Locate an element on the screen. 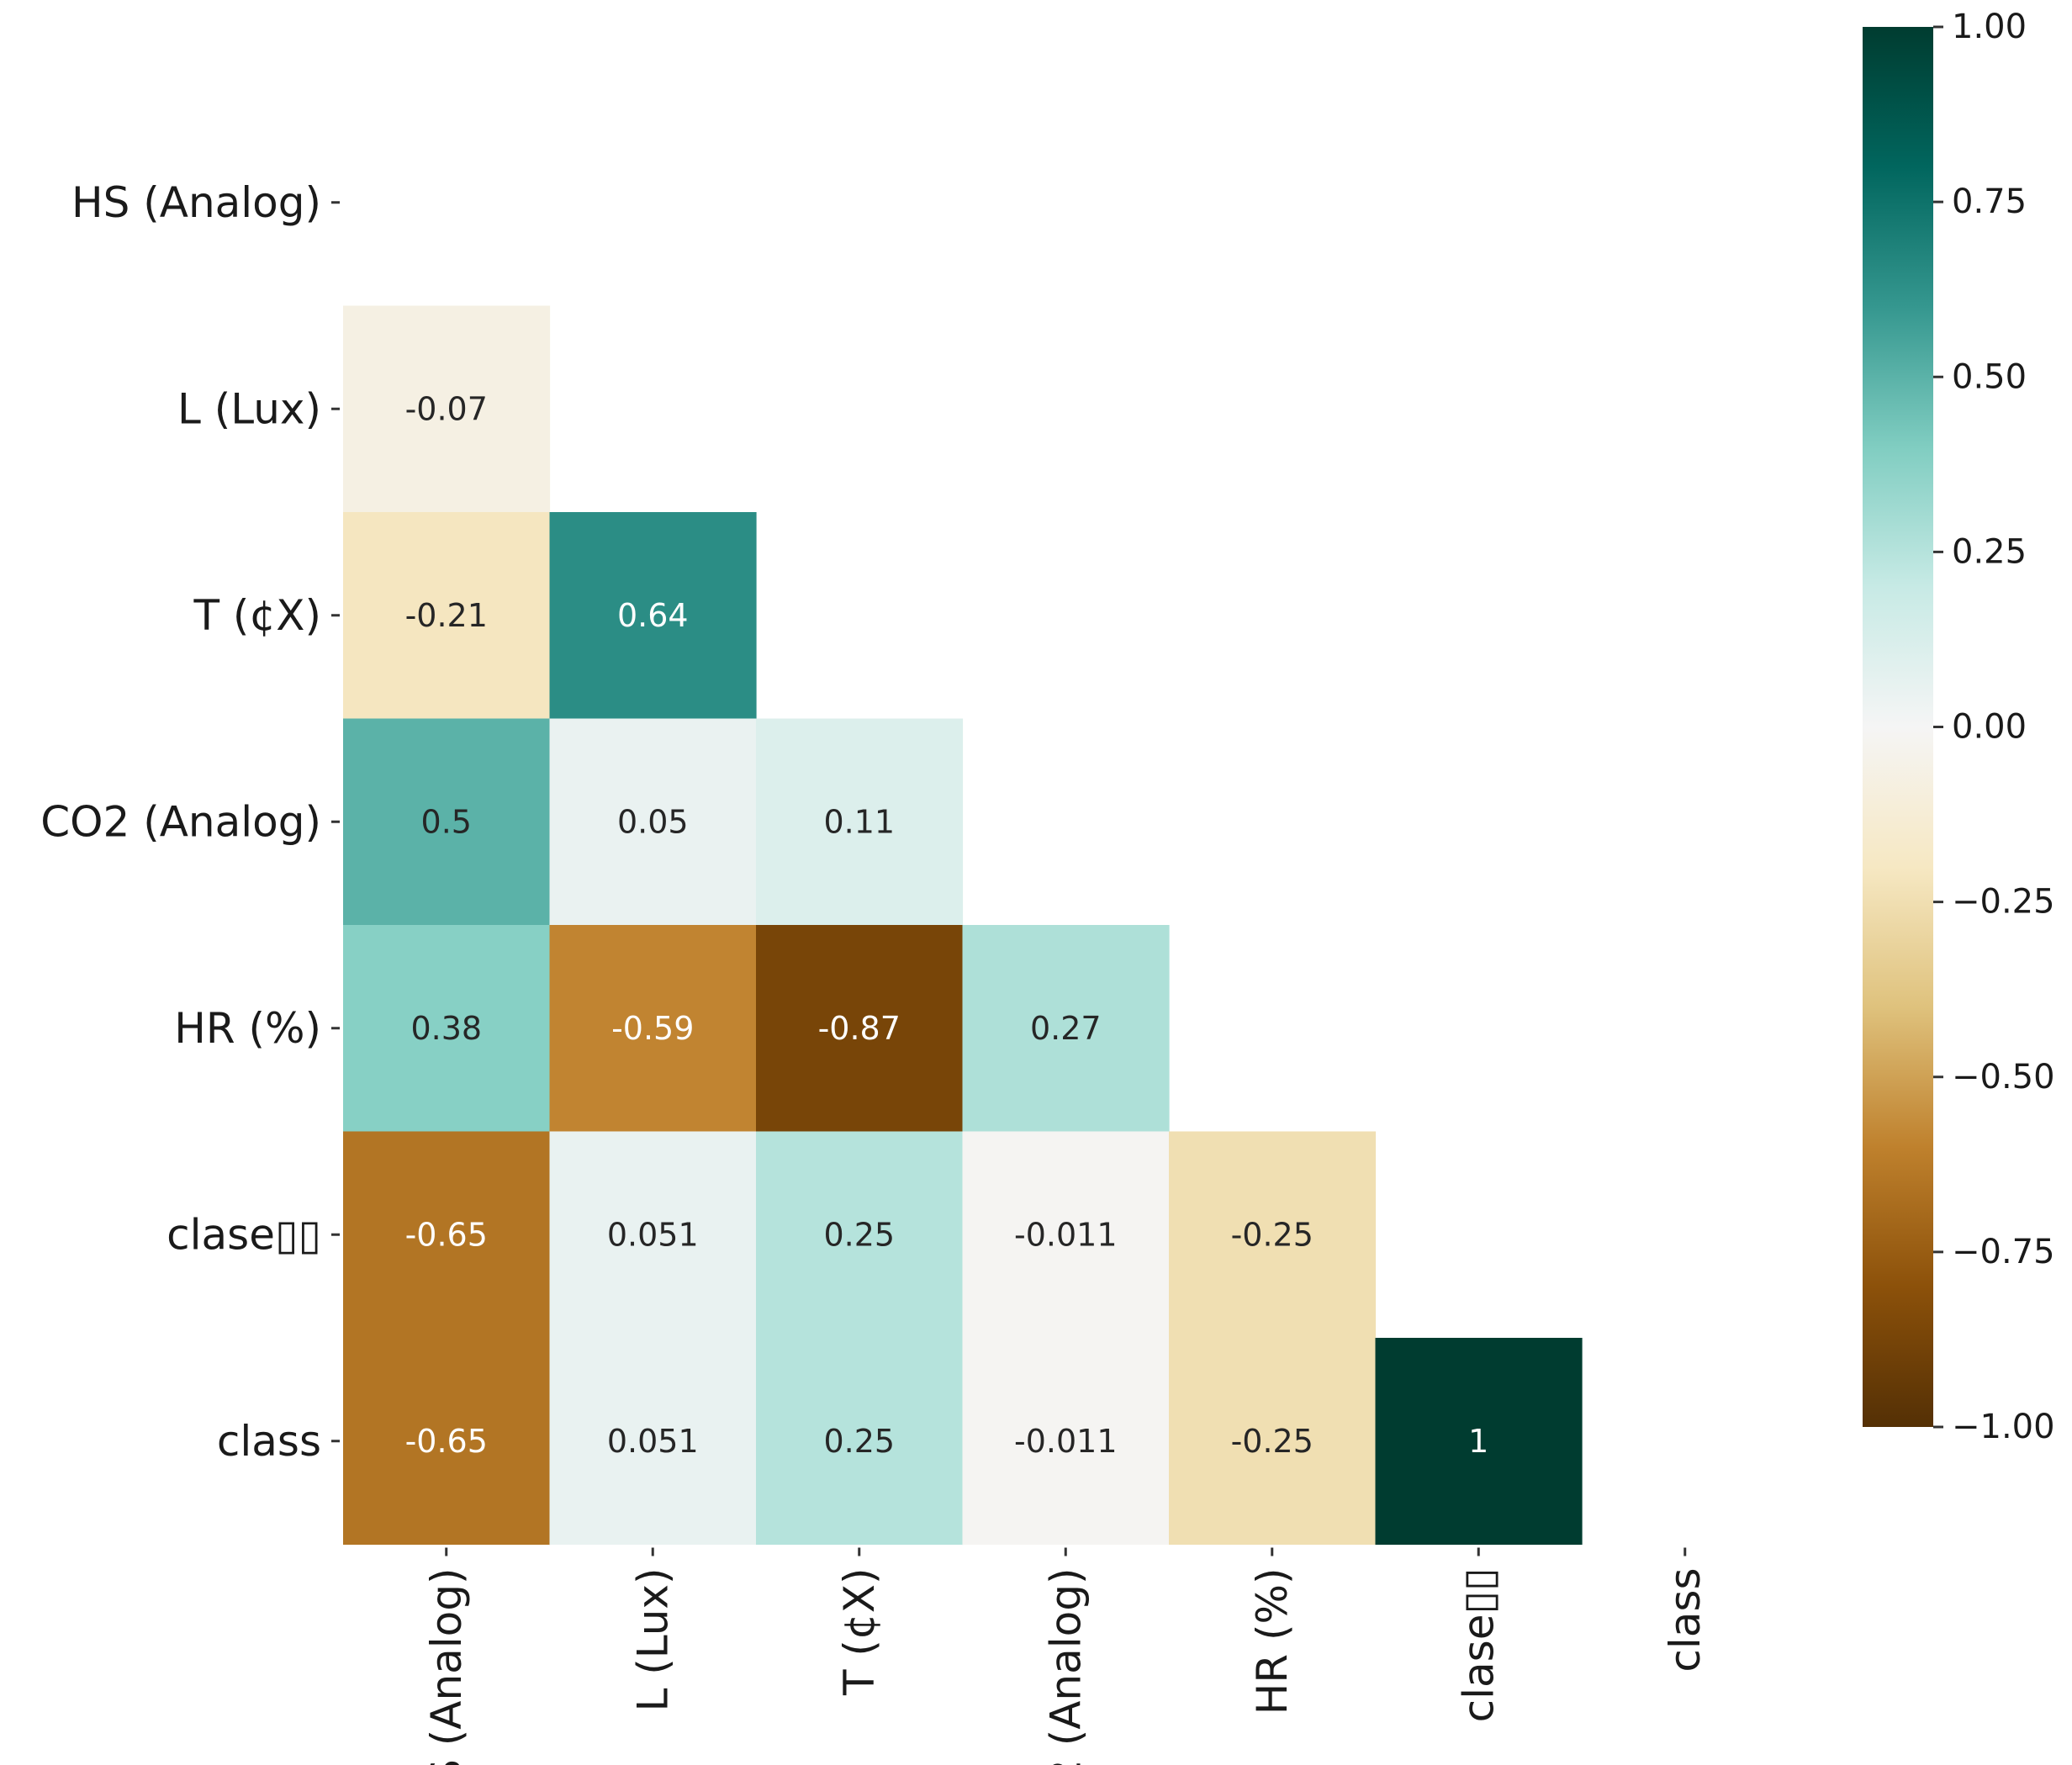 The image size is (2072, 1765). colorbar-axis: 1.00 0.75 0.50 0.25 0.00 −0.25 −0.50 −0.75 −1.00 is located at coordinates (1994, 727).